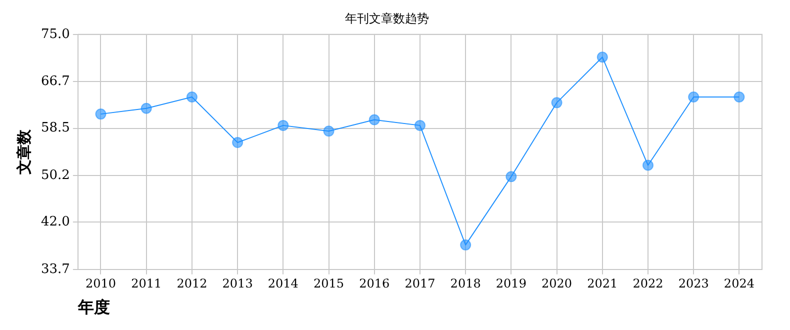 This screenshot has height=330, width=790. I want to click on y-tick-label: 75.0, so click(55, 34).